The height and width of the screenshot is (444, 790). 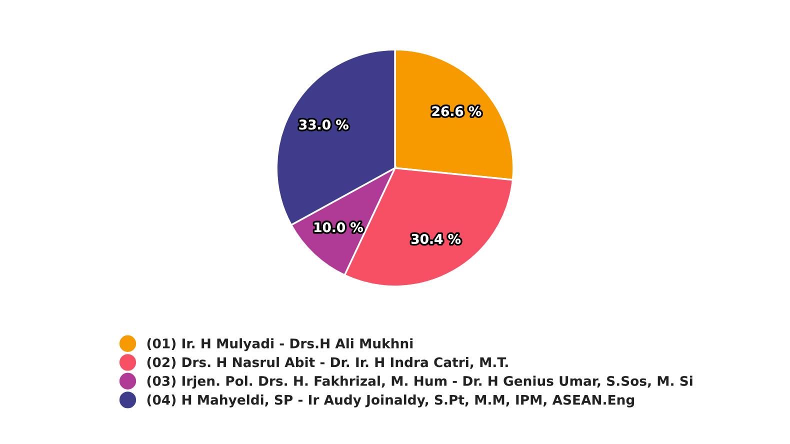 I want to click on legend-label: (03) Irjen. Pol. Drs. H. Fakhrizal, M. Hum - Dr. H Genius Umar, S.Sos, M. Si, so click(x=419, y=382).